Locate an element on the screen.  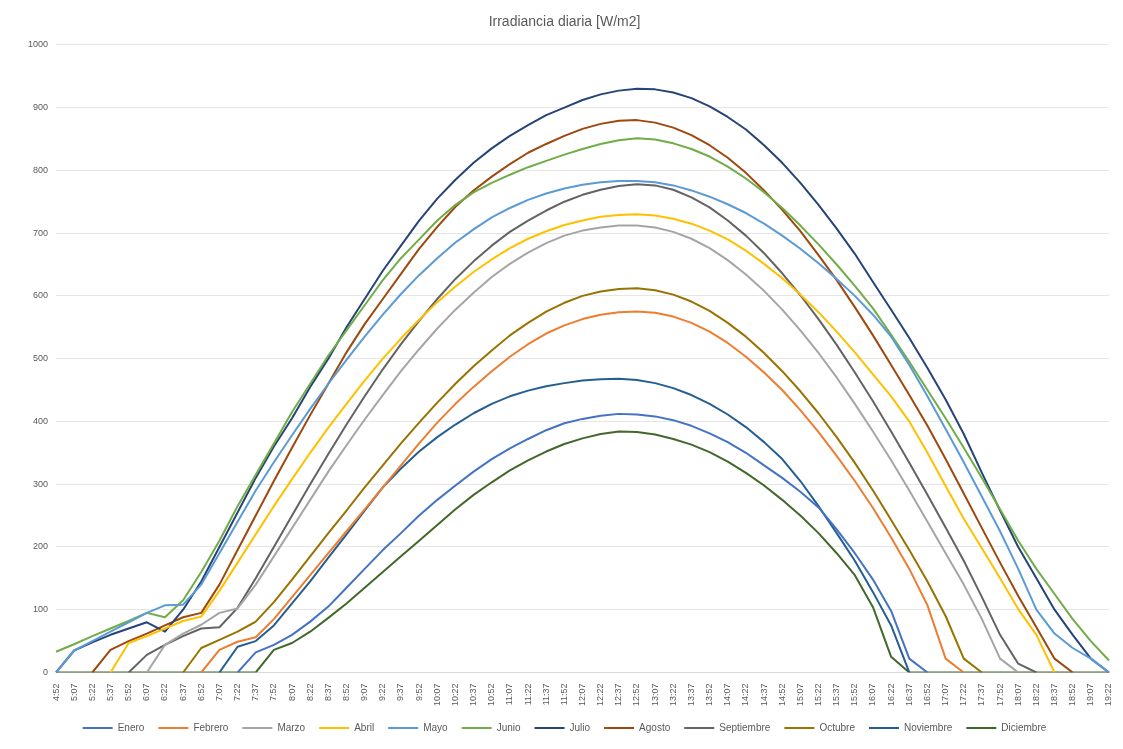
y-tick-label: 0 is located at coordinates (46, 671).